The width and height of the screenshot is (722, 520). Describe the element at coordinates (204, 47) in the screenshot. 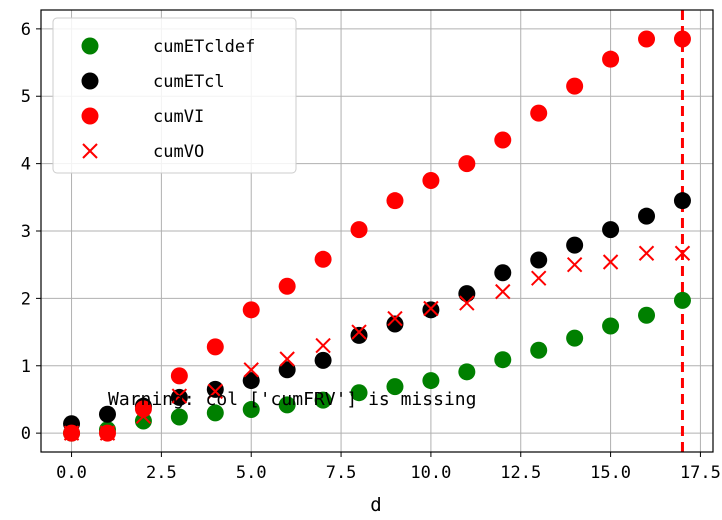

I see `legend-label-cumETcldef: cumETcldef` at that location.